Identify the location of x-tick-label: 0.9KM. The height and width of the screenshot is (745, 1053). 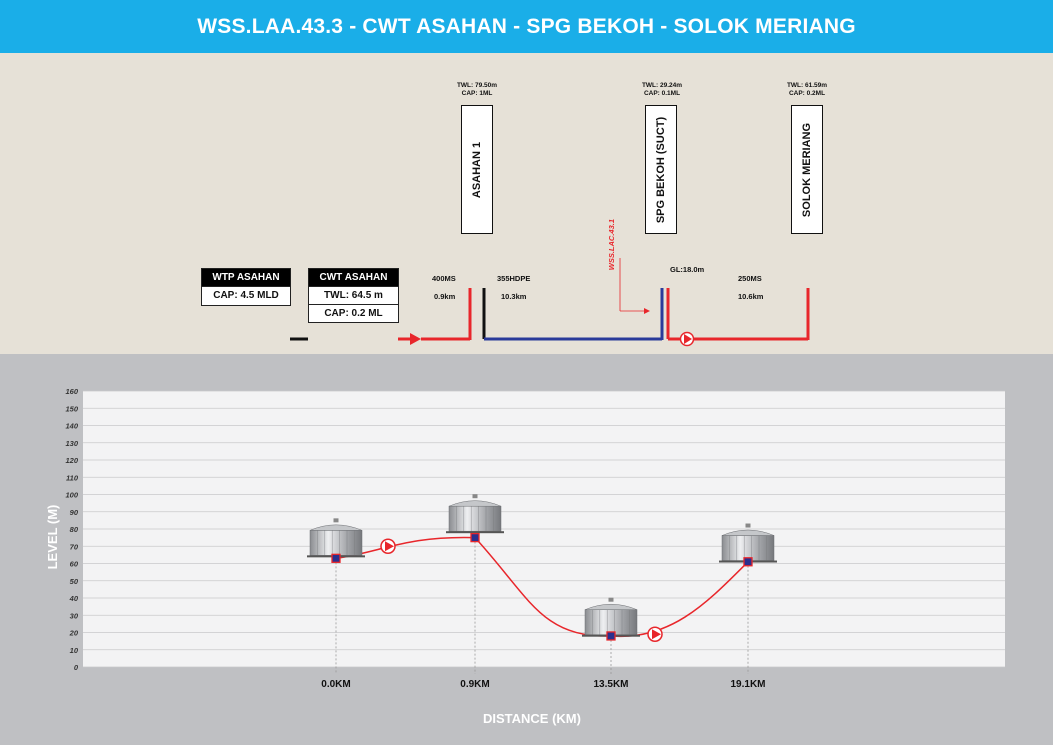
(474, 684).